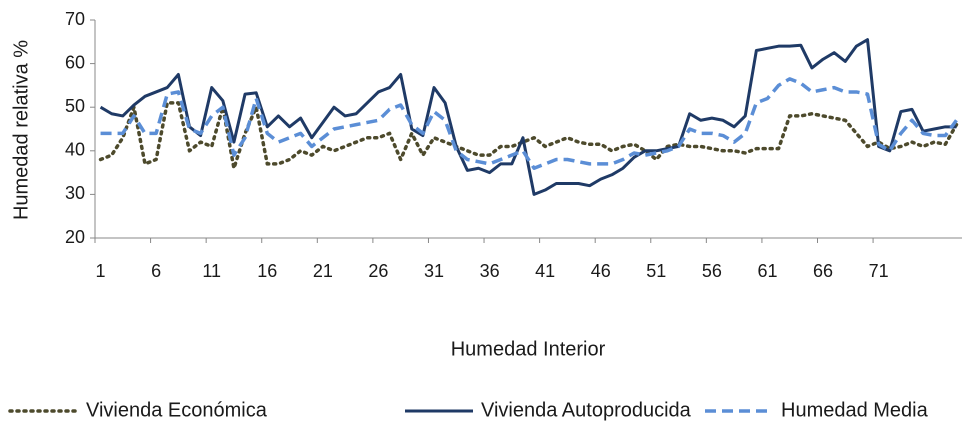  What do you see at coordinates (528, 349) in the screenshot?
I see `x-axis-title: Humedad Interior` at bounding box center [528, 349].